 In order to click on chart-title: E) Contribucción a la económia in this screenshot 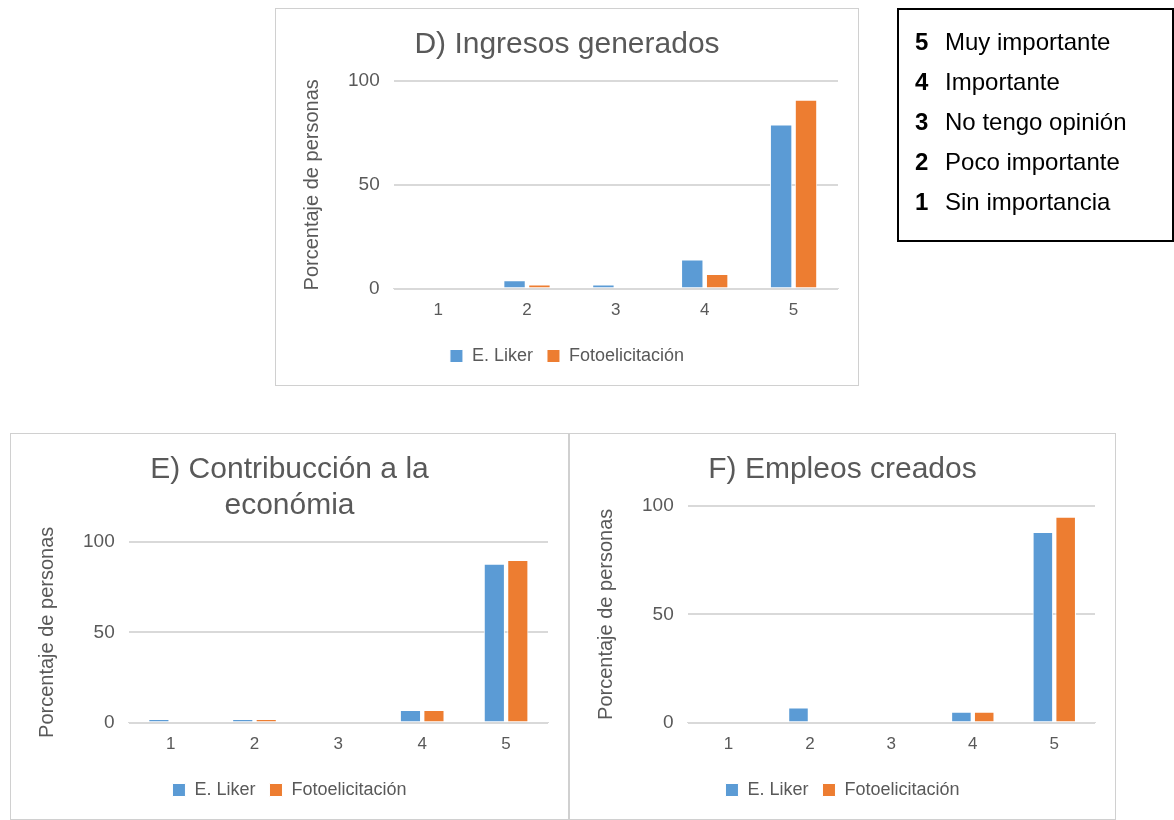, I will do `click(290, 486)`.